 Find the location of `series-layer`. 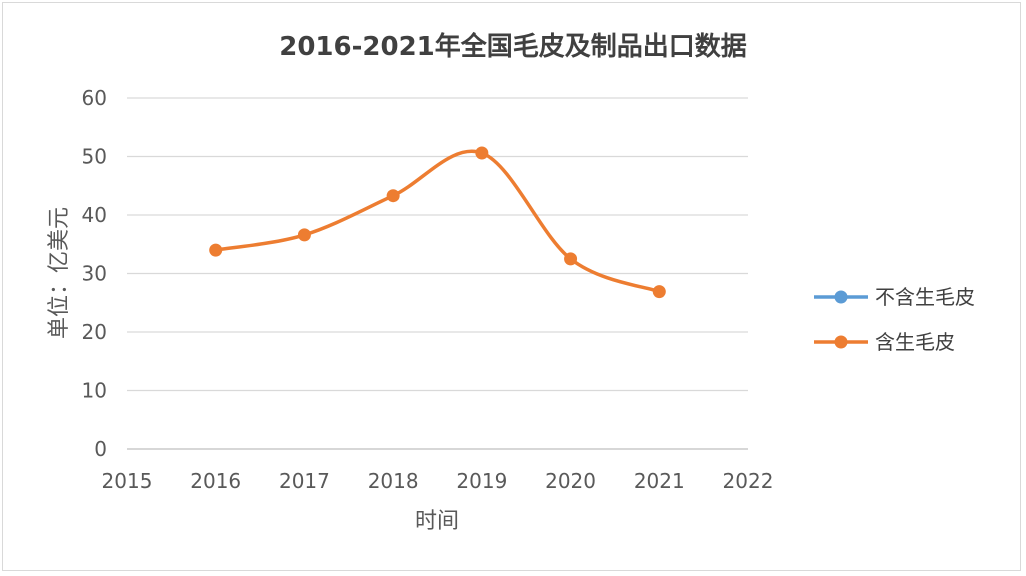

series-layer is located at coordinates (437, 222).